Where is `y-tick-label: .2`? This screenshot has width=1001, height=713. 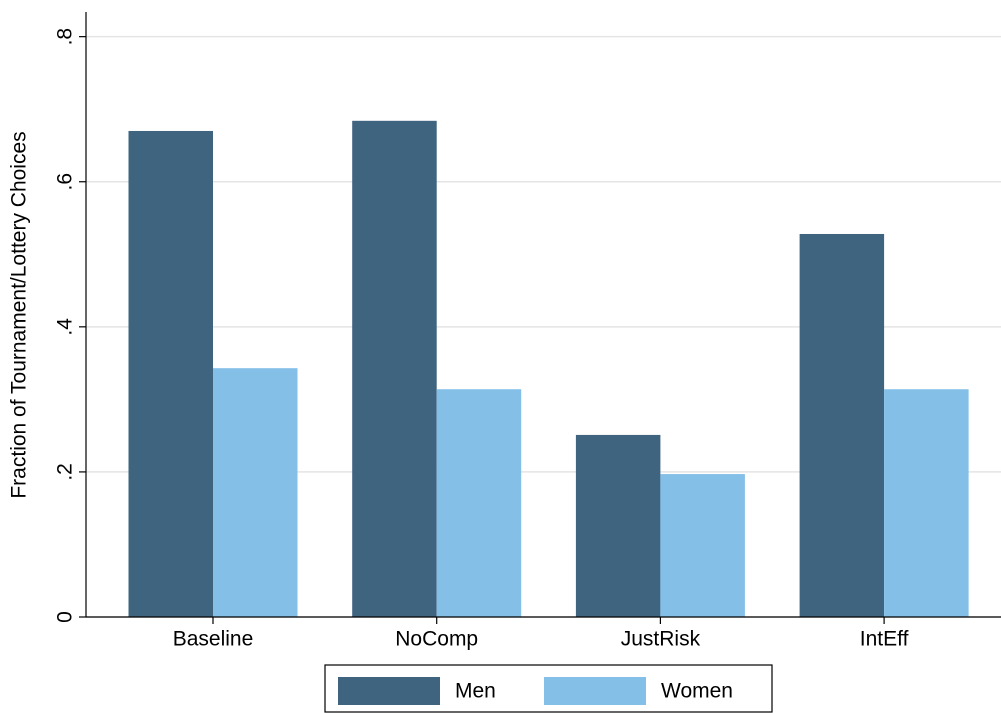 y-tick-label: .2 is located at coordinates (65, 472).